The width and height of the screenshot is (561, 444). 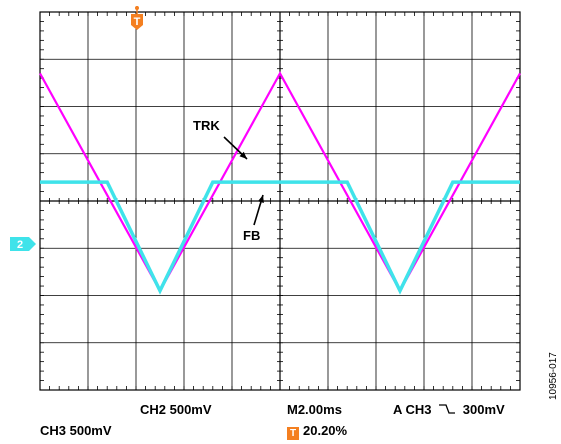 I want to click on annotation-fb: FB, so click(x=251, y=235).